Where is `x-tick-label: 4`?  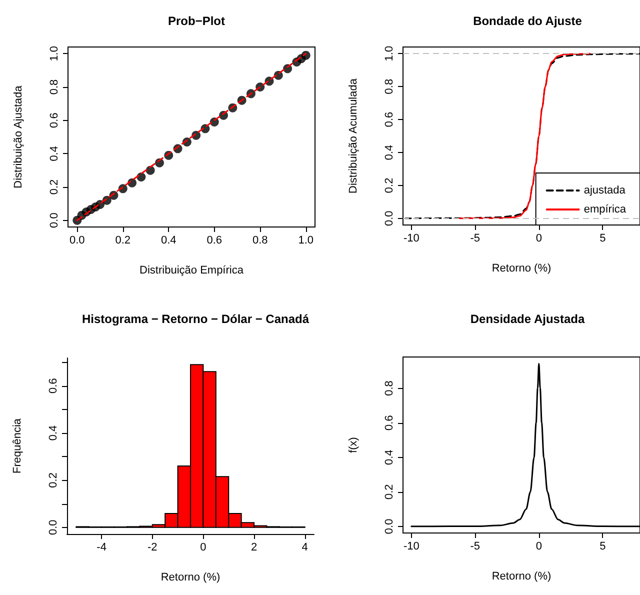
x-tick-label: 4 is located at coordinates (305, 548).